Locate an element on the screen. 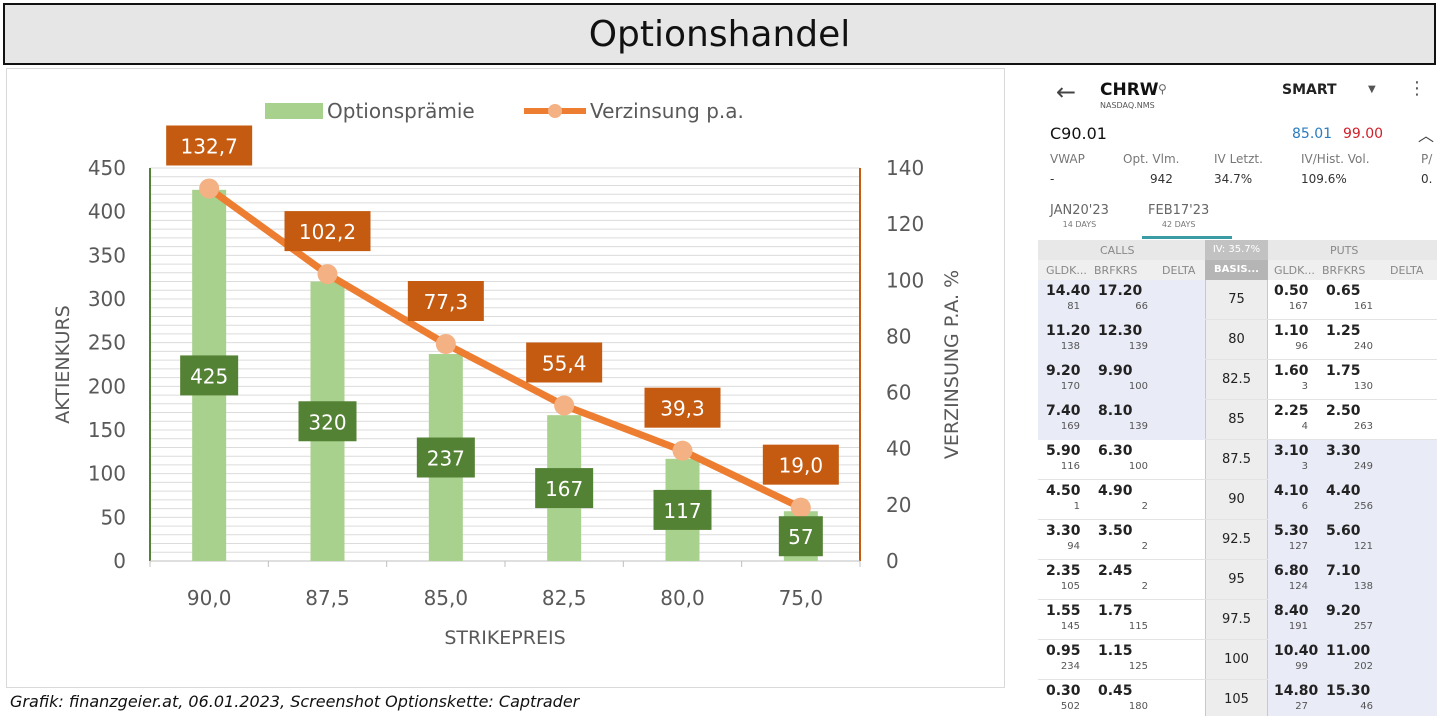 The width and height of the screenshot is (1439, 719). strike-price: 85 is located at coordinates (1236, 419).